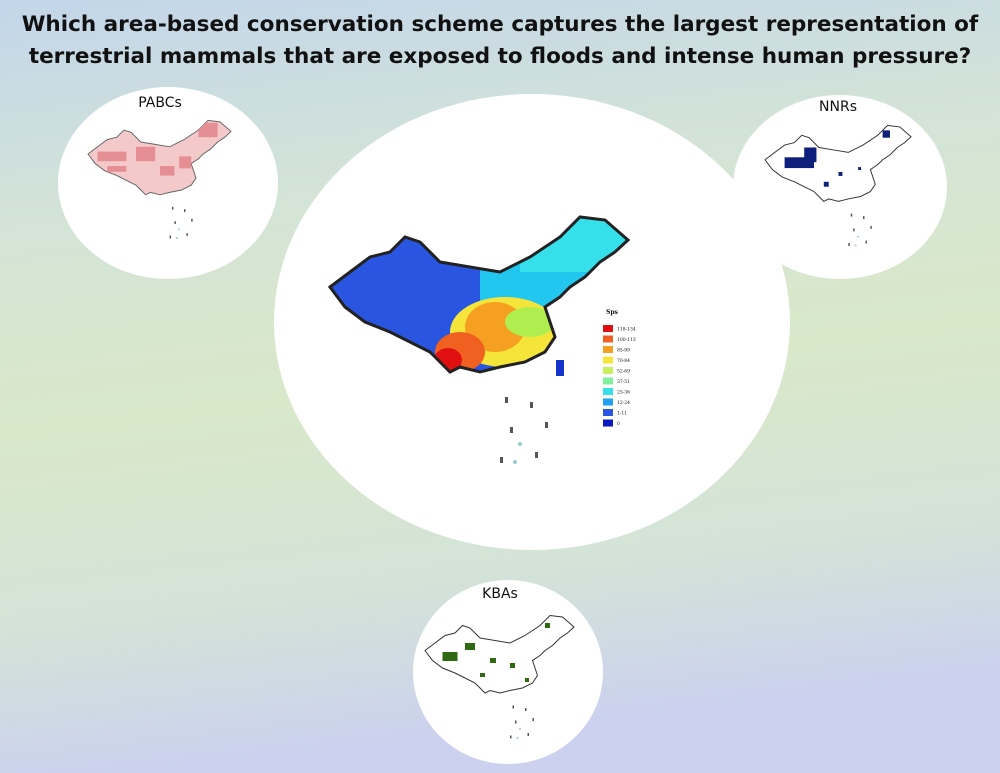  Describe the element at coordinates (626, 330) in the screenshot. I see `legend-label: 118-134` at that location.